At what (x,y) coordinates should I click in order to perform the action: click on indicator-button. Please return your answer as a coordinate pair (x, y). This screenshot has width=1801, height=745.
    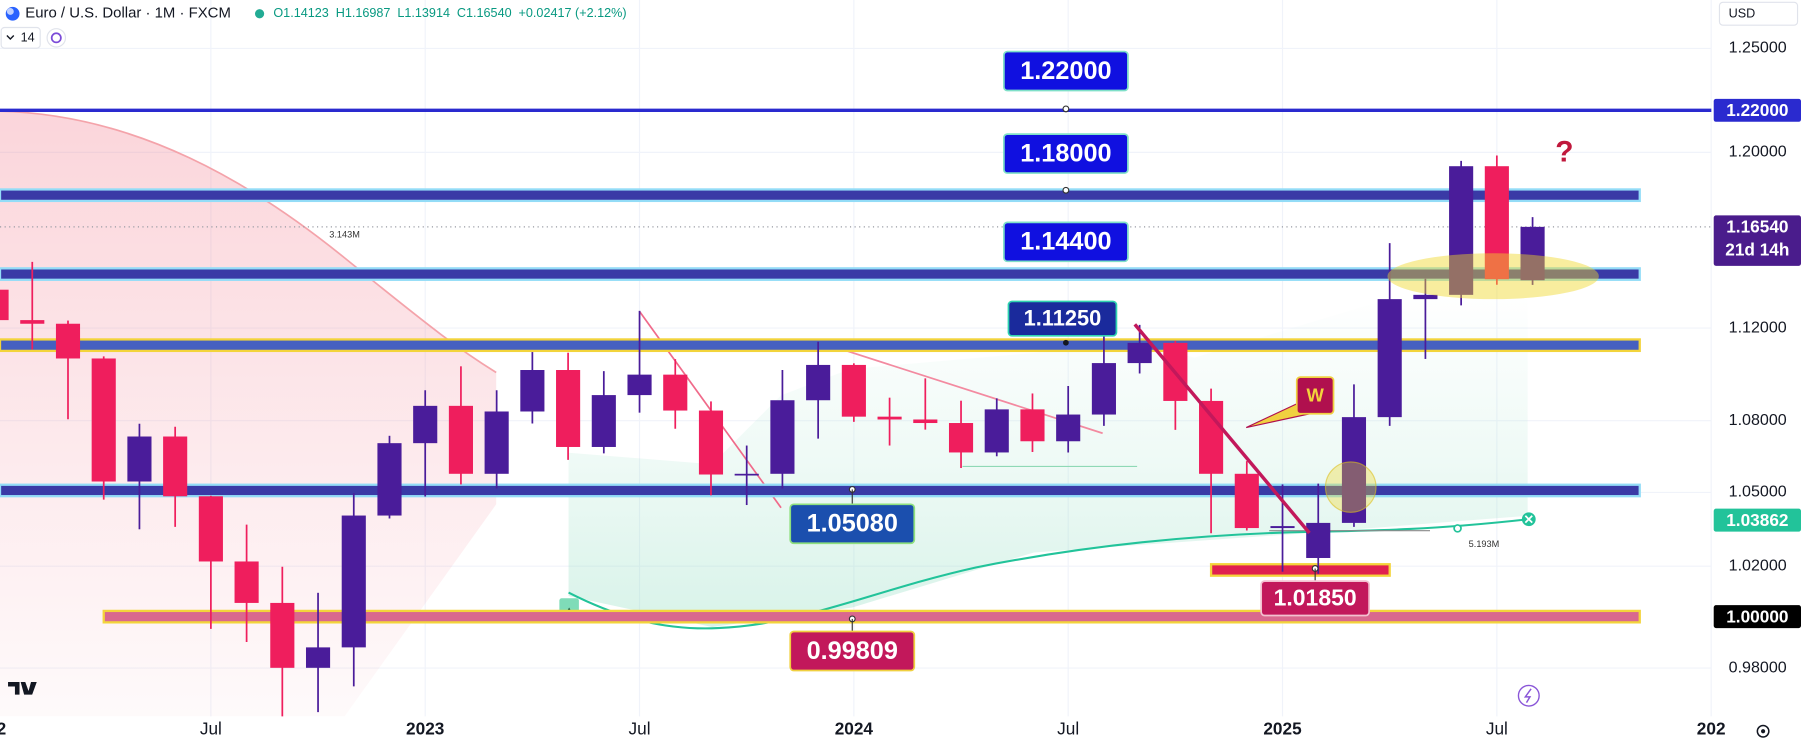
    Looking at the image, I should click on (20, 37).